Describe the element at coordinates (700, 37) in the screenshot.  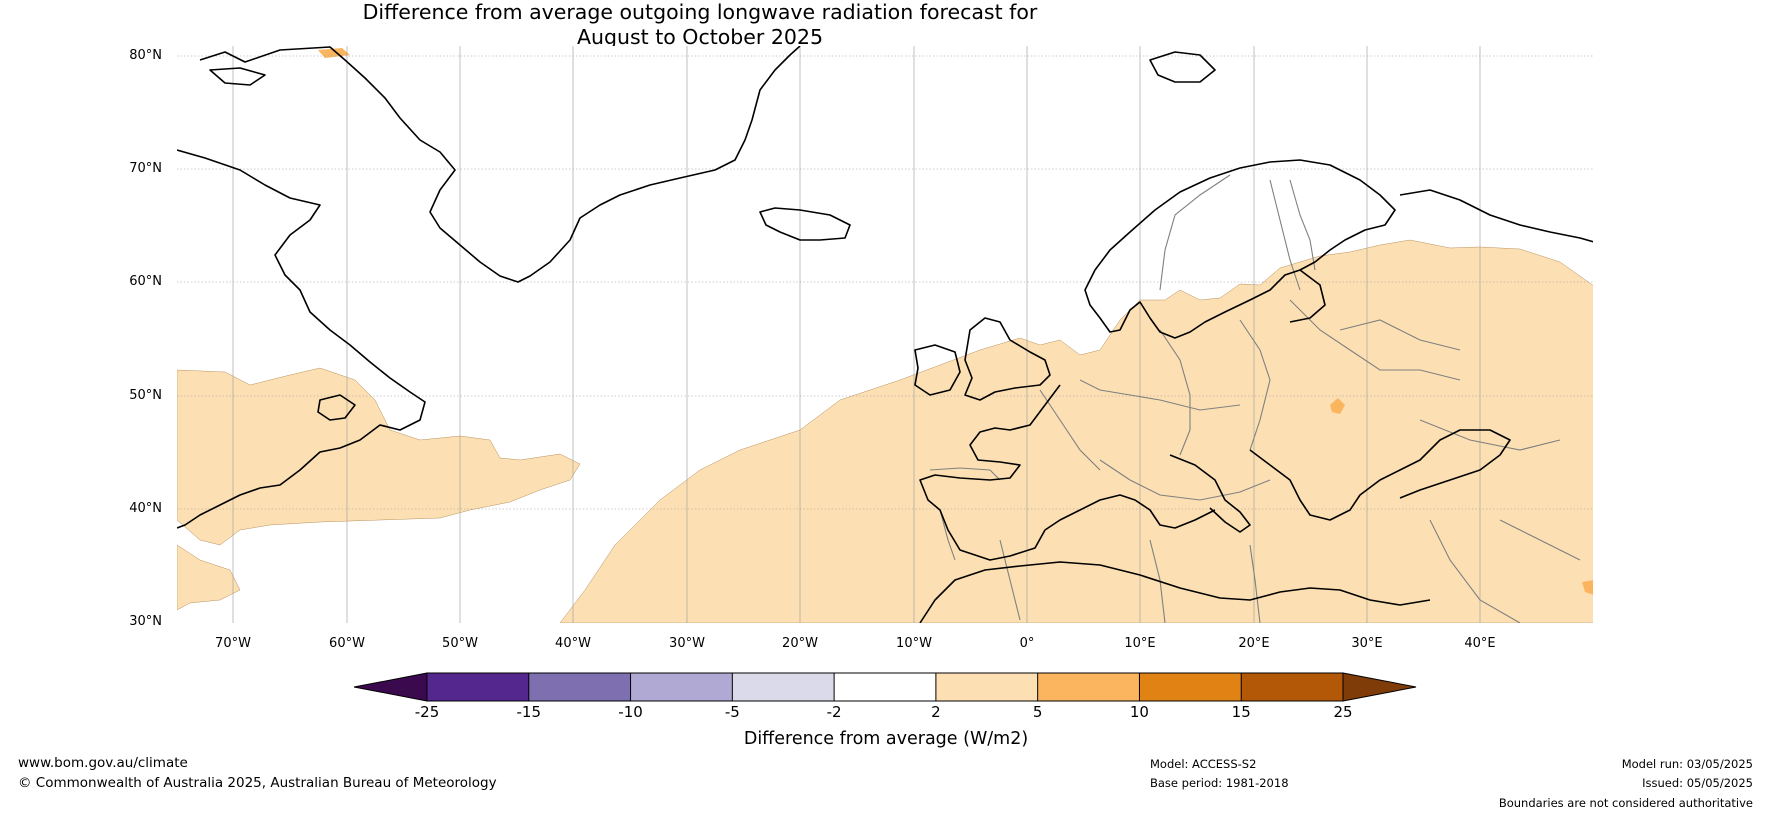
I see `title-line-2: August to October 2025` at that location.